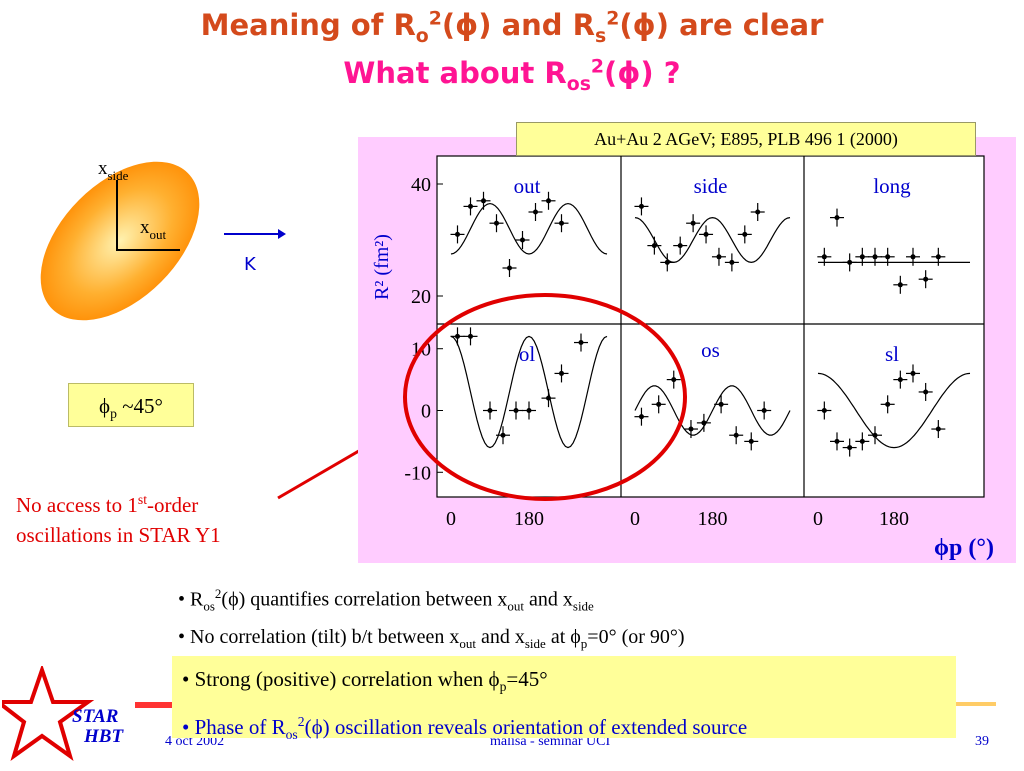 The height and width of the screenshot is (771, 1024). I want to click on panel-label-out: out, so click(527, 186).